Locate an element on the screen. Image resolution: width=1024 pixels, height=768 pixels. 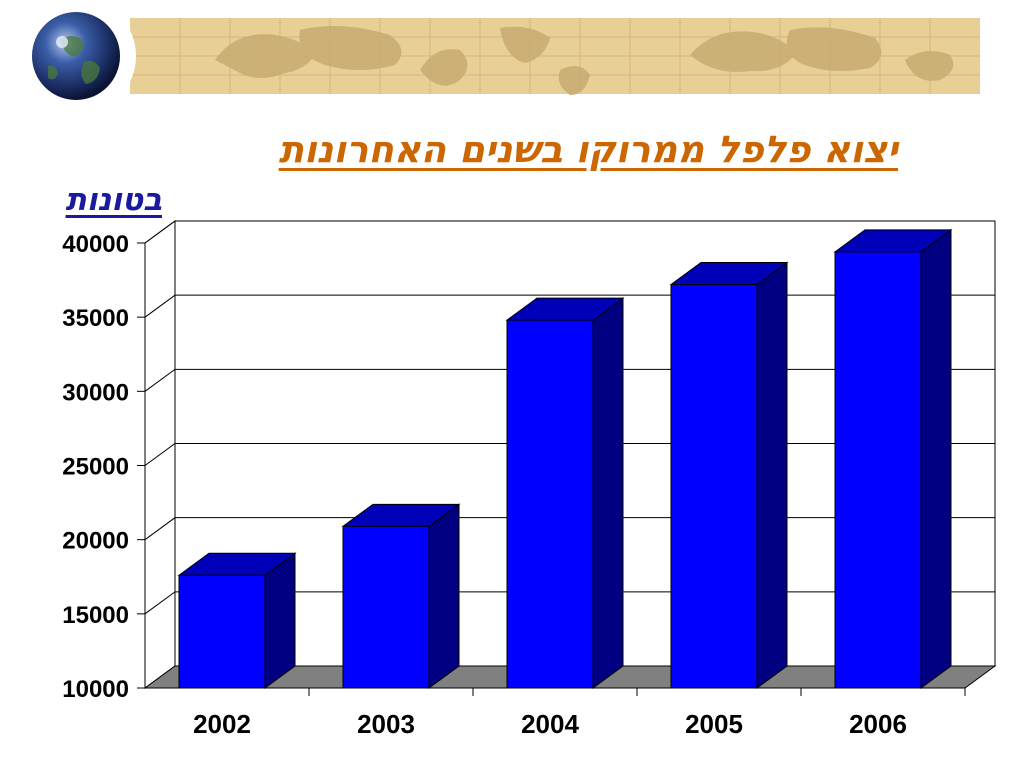
x-tick-label: 2006 is located at coordinates (878, 724).